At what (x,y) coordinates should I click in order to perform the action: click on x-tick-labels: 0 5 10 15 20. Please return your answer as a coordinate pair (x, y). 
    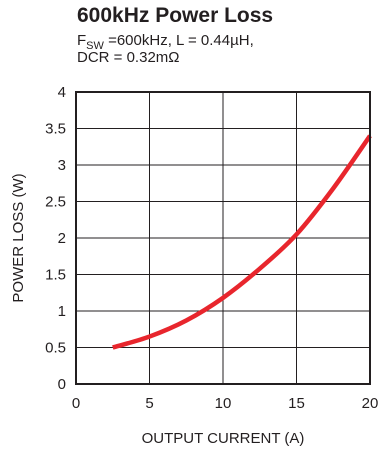
    Looking at the image, I should click on (225, 403).